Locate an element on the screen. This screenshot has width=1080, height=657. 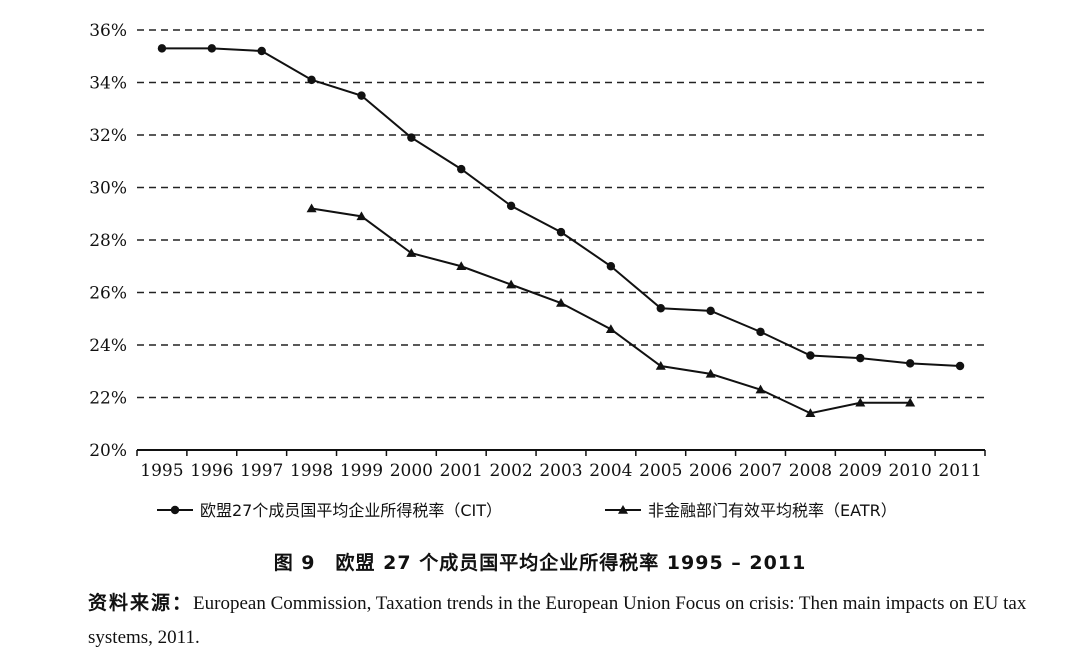
y-tick-label: 24% is located at coordinates (108, 346).